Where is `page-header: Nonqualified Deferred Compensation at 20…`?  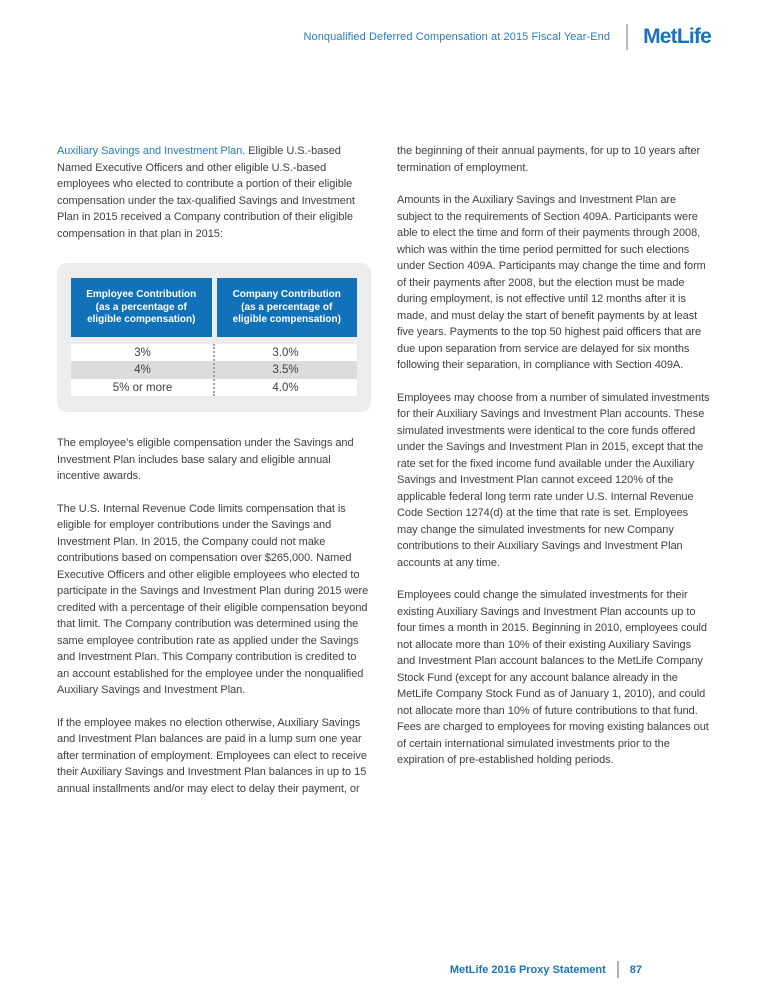 page-header: Nonqualified Deferred Compensation at 20… is located at coordinates (356, 37).